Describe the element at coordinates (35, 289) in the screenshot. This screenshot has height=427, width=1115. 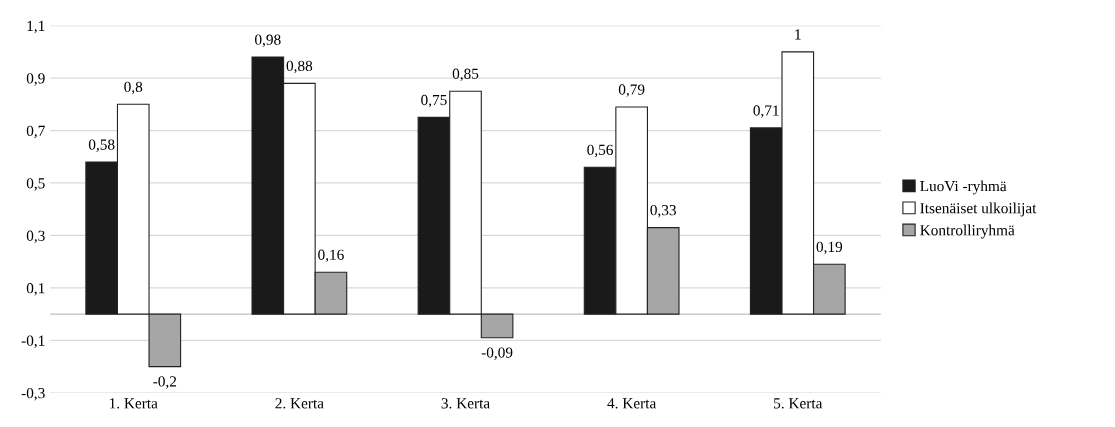
I see `y-tick-label: 0,1` at that location.